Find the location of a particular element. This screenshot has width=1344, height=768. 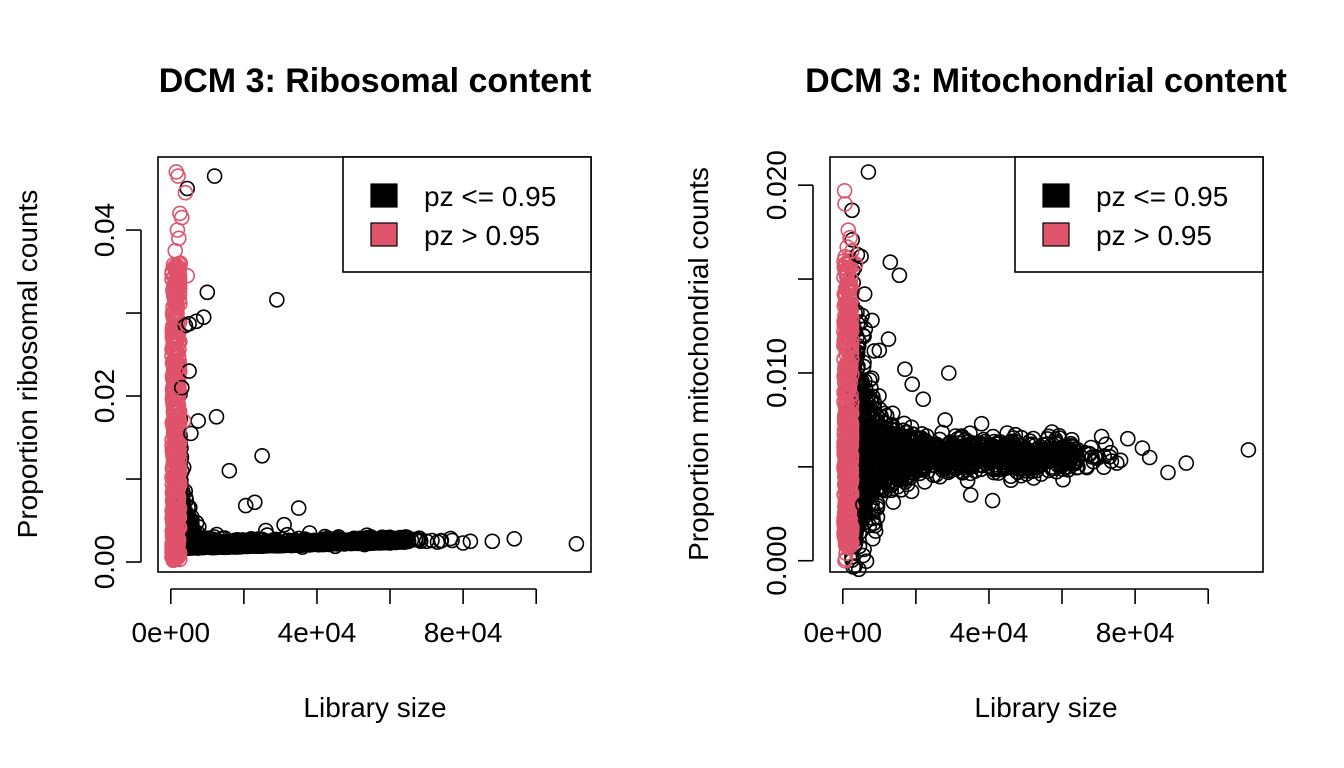

legend-label-black: pz <= 0.95 is located at coordinates (490, 196).